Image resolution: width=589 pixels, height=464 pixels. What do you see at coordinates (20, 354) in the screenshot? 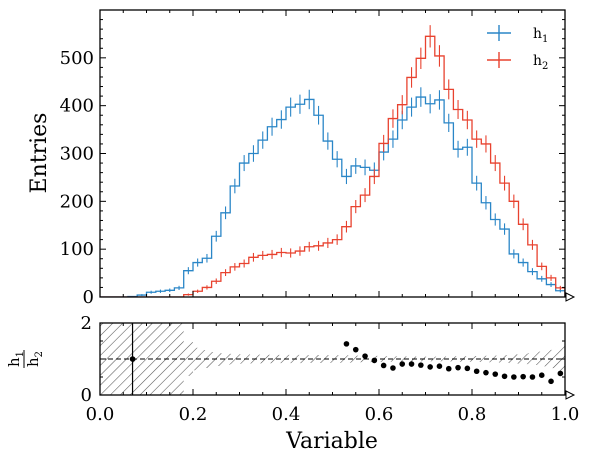
I see `ratio-numerator-sub: 1` at bounding box center [20, 354].